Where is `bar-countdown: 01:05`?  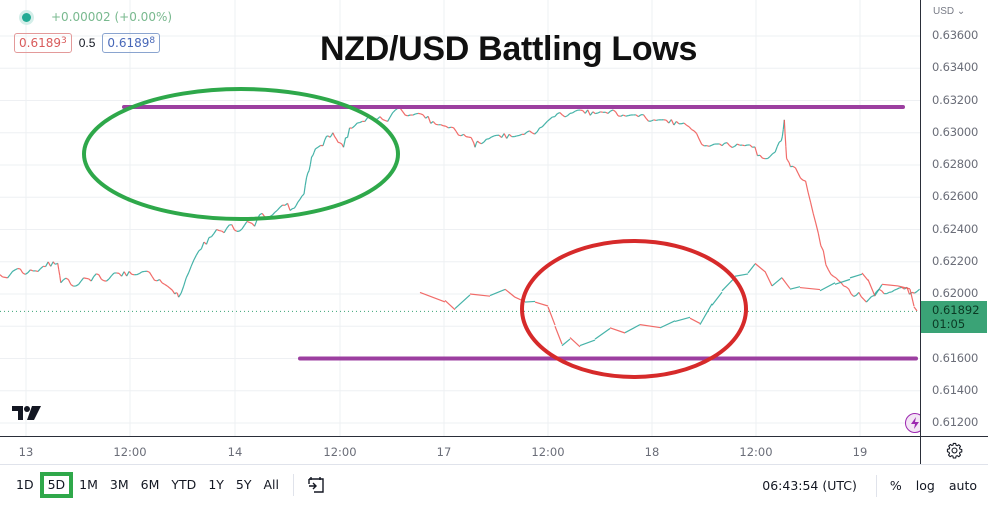
bar-countdown: 01:05 is located at coordinates (949, 324).